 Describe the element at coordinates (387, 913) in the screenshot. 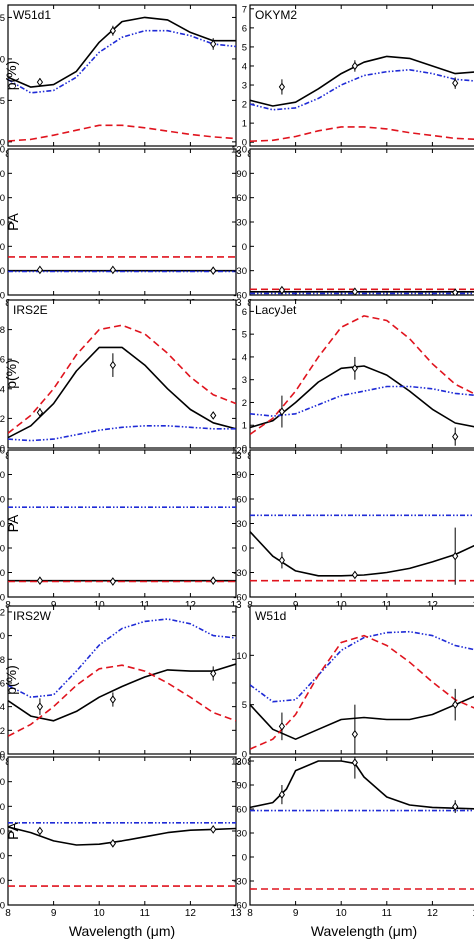

I see `x-tick-label: 11` at that location.